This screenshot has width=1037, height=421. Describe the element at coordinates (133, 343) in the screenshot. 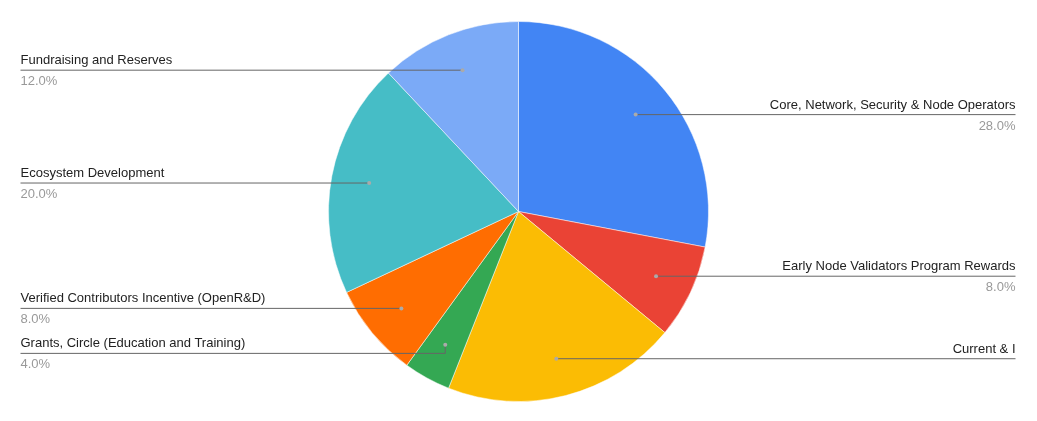

I see `slice-label: Grants, Circle (Education and Training)` at that location.